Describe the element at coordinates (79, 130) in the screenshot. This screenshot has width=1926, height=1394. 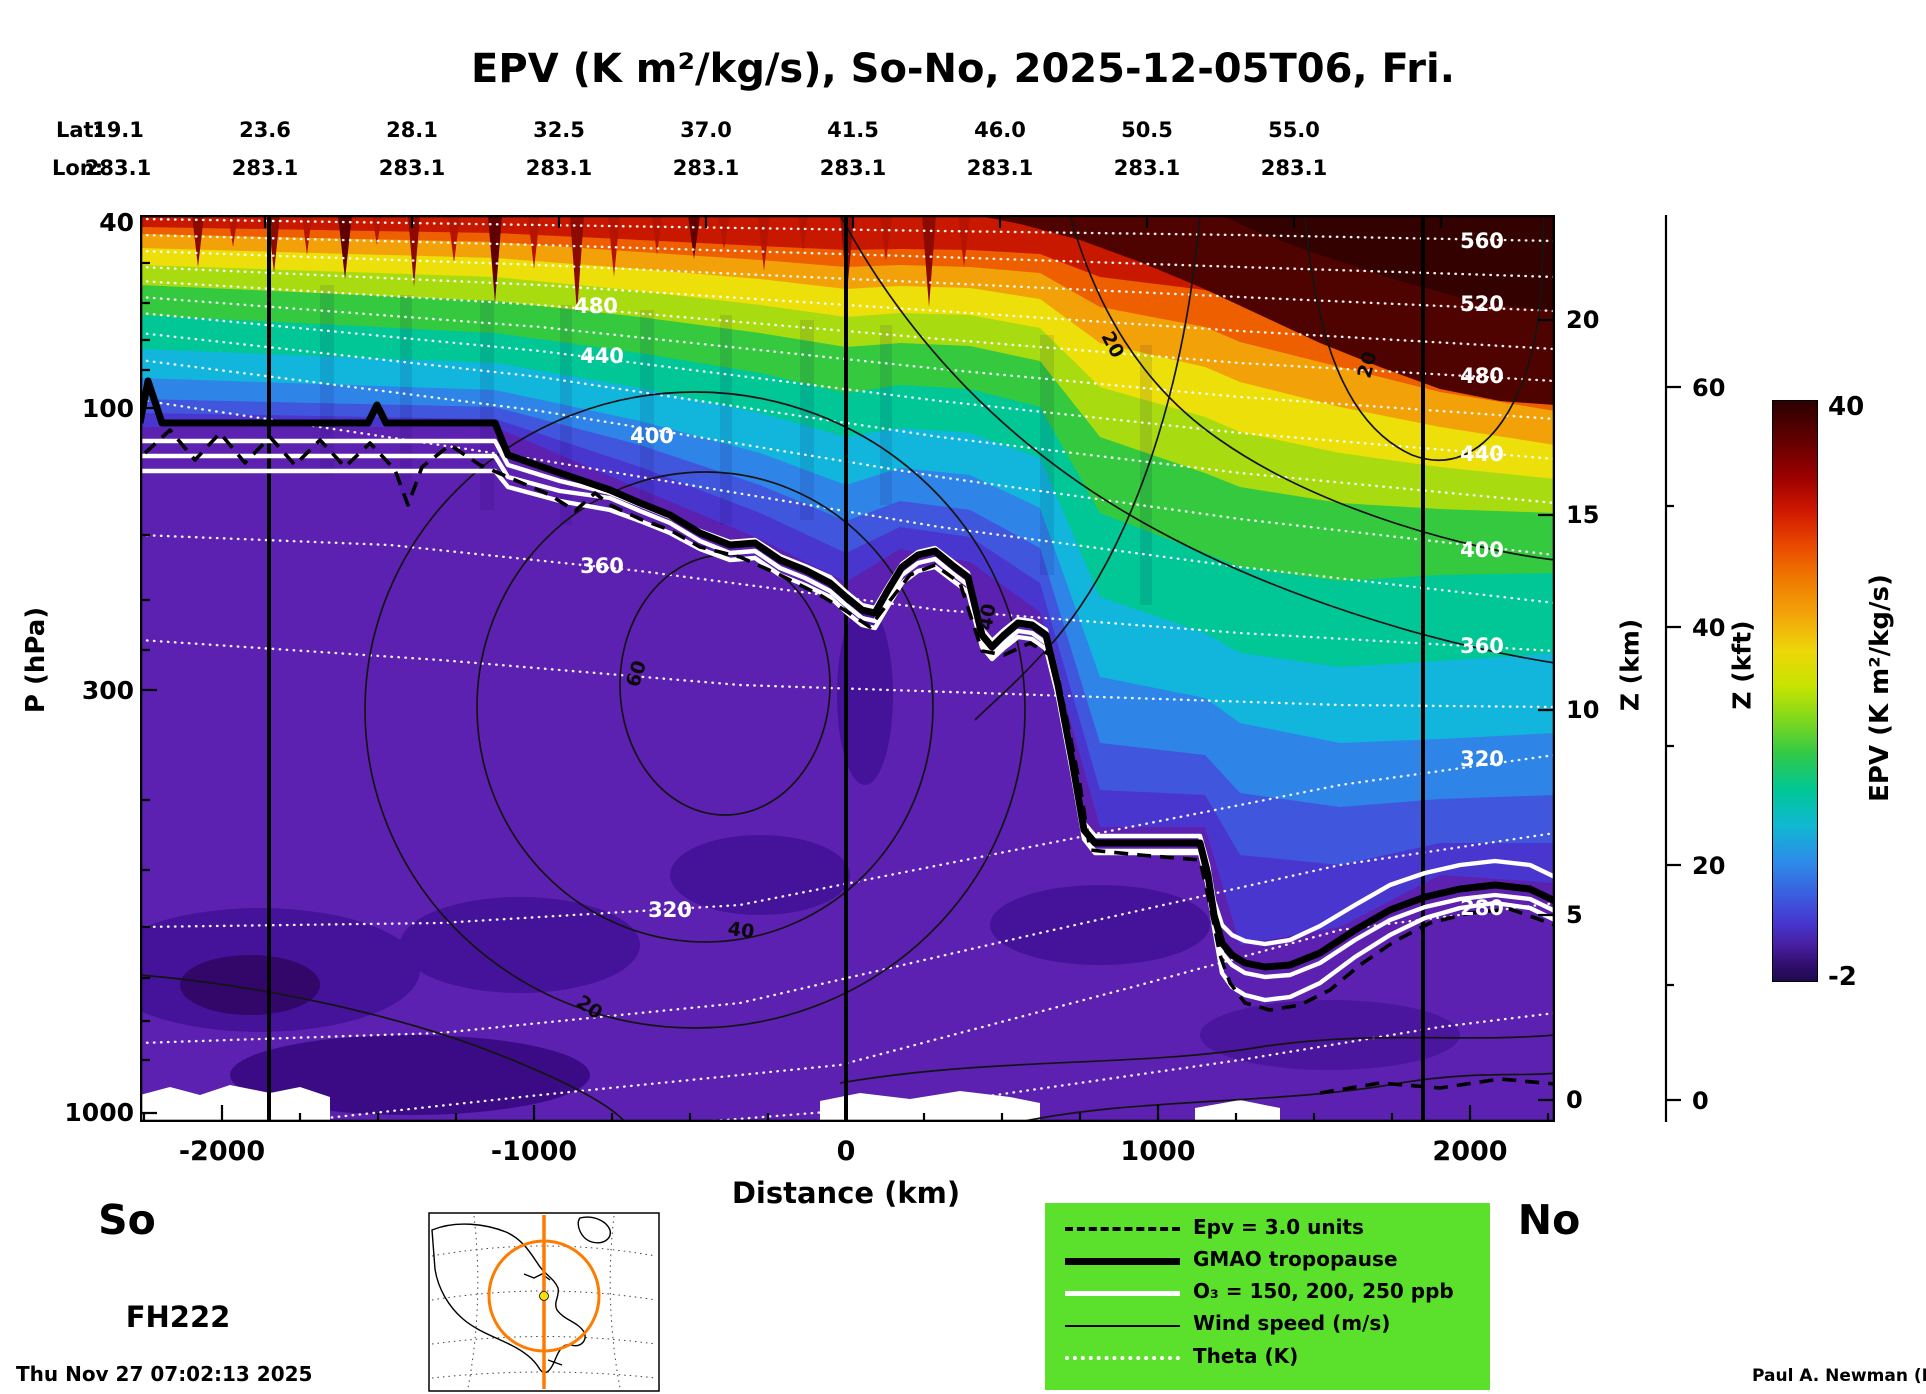
I see `lat-row-label: Lat:` at that location.